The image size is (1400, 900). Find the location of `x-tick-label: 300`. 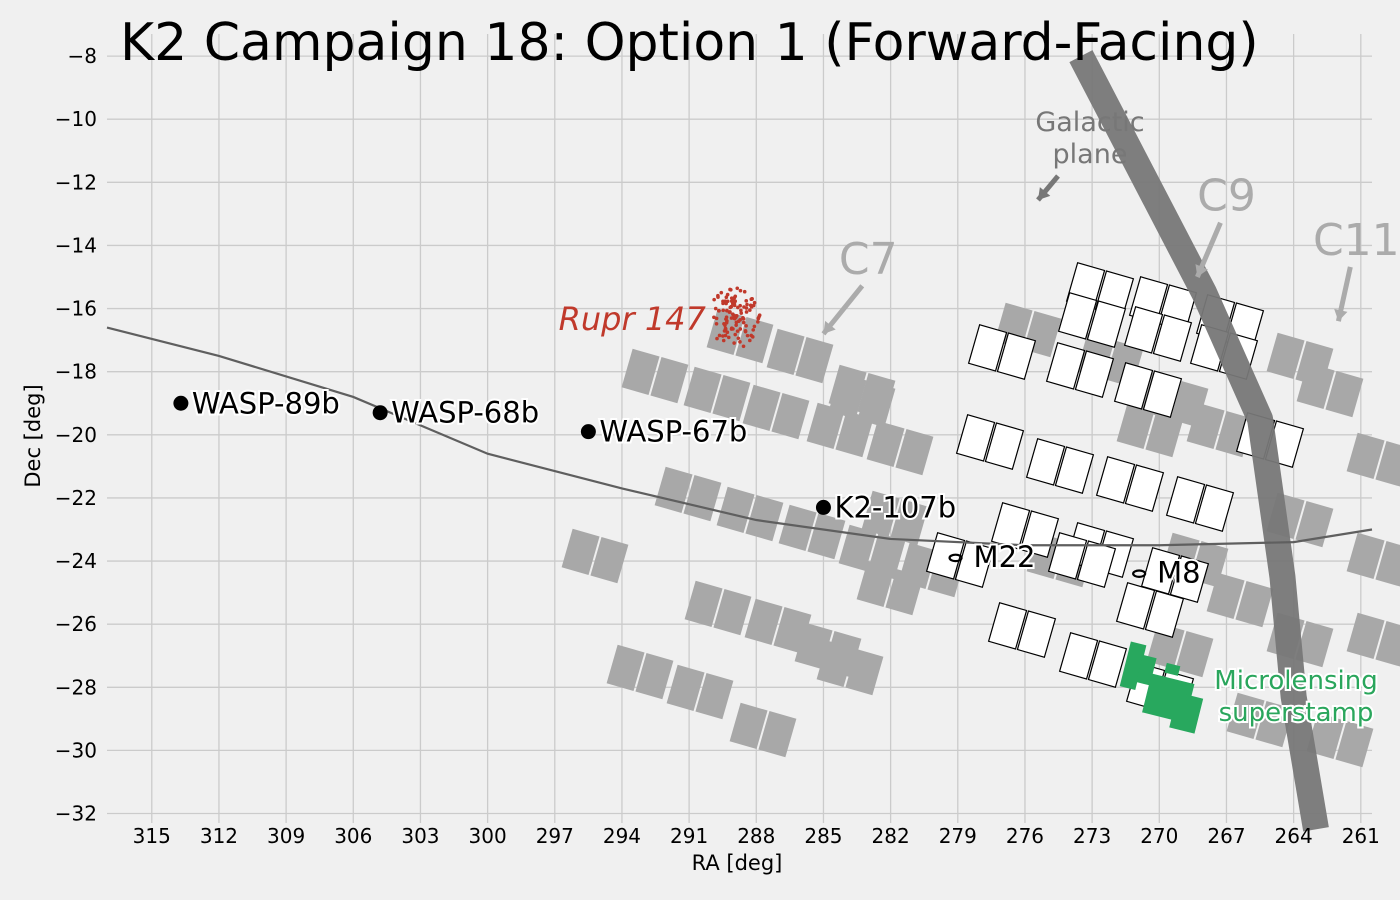

x-tick-label: 300 is located at coordinates (488, 836).